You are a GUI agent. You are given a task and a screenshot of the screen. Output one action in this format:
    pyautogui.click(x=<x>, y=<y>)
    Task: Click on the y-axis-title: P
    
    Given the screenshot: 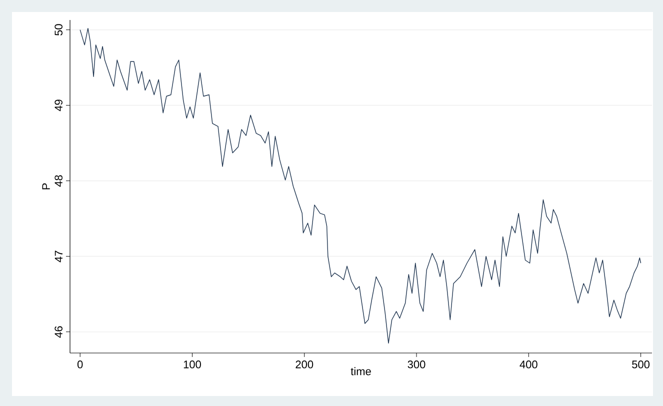 What is the action you would take?
    pyautogui.click(x=46, y=186)
    